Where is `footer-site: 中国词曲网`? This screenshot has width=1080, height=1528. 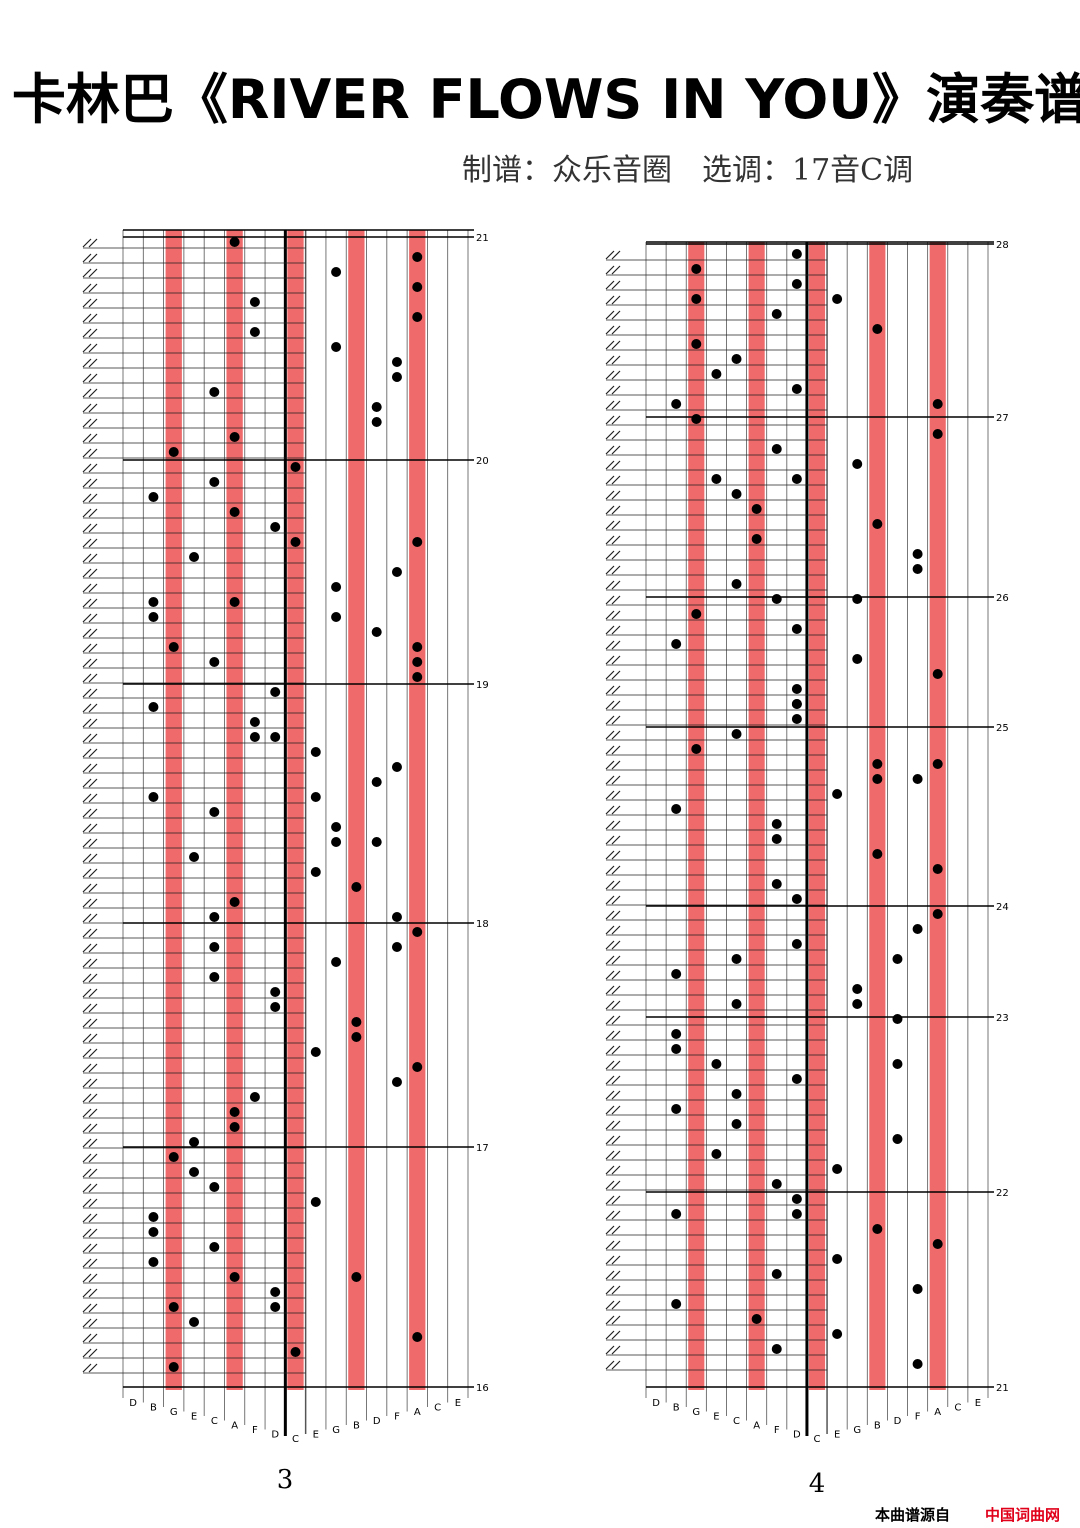 footer-site: 中国词曲网 is located at coordinates (1022, 1515).